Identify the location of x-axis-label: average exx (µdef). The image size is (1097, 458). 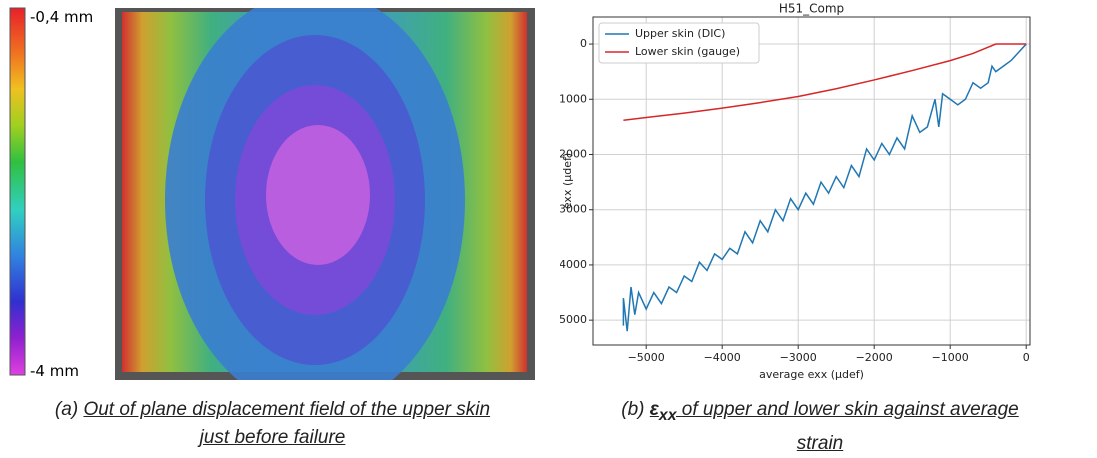
(811, 374).